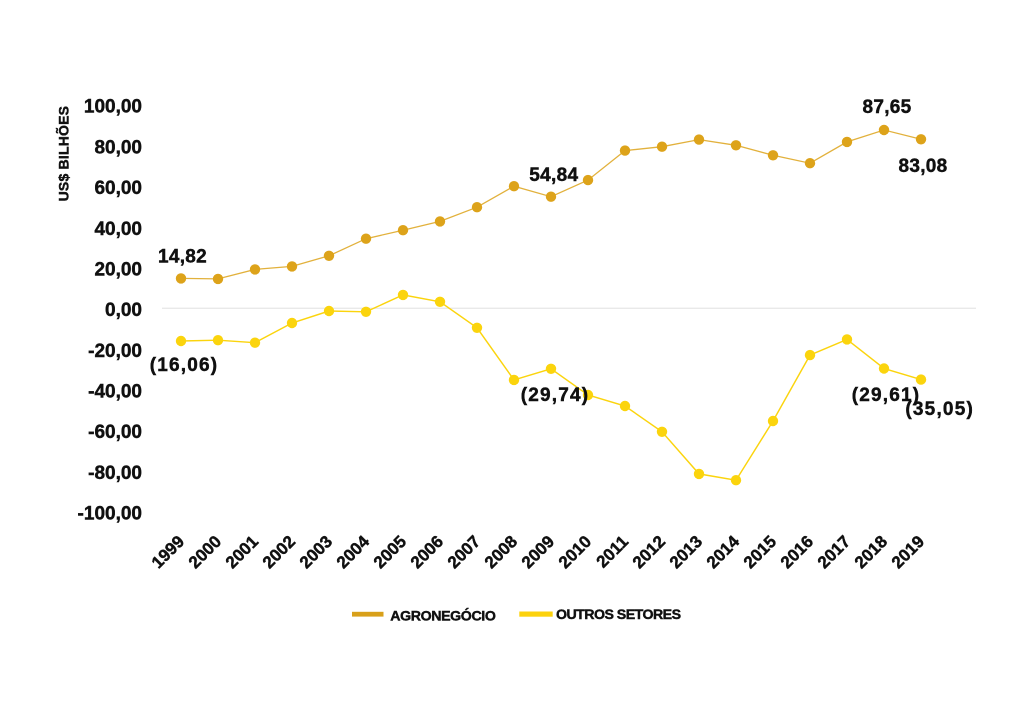  I want to click on svg-text: 87,65, so click(886, 107).